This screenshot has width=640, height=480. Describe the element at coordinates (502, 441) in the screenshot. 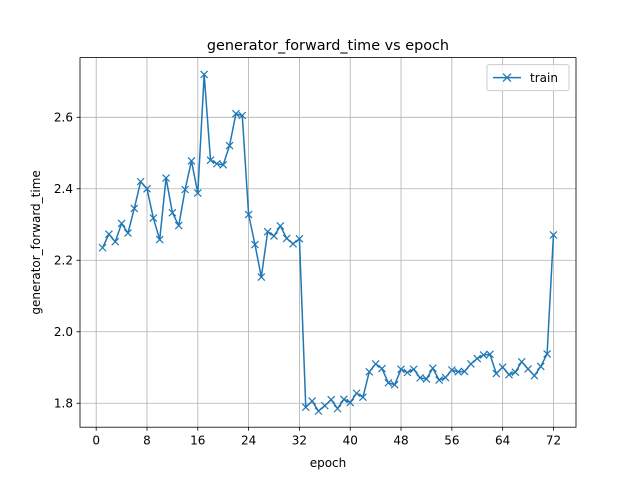

I see `x-tick-label: 64` at that location.